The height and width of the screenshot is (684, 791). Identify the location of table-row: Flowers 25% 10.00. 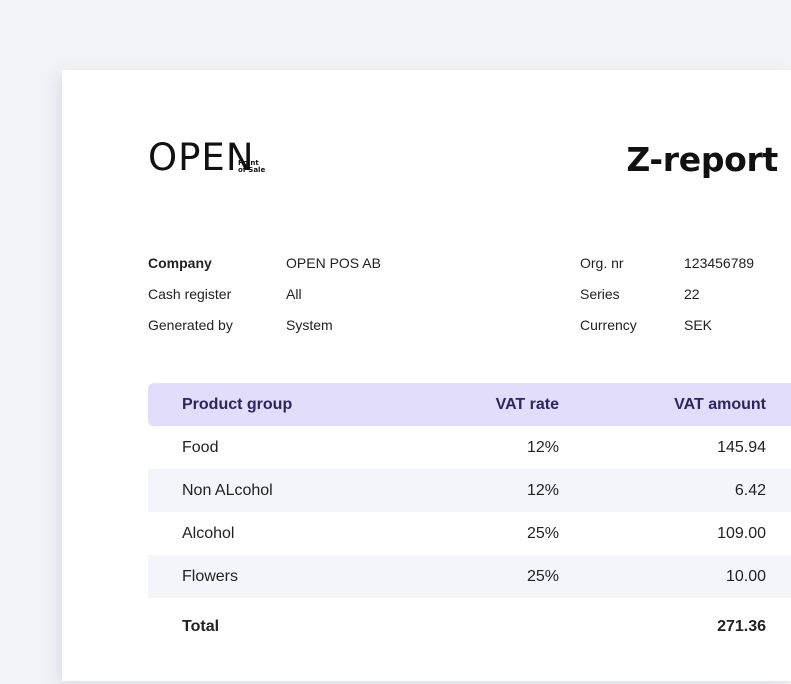
(469, 576).